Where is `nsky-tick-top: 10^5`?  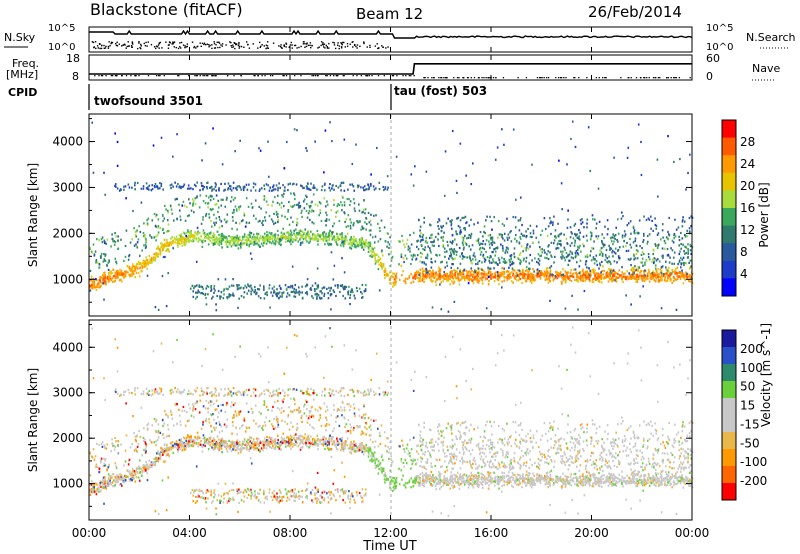
nsky-tick-top: 10^5 is located at coordinates (61, 28).